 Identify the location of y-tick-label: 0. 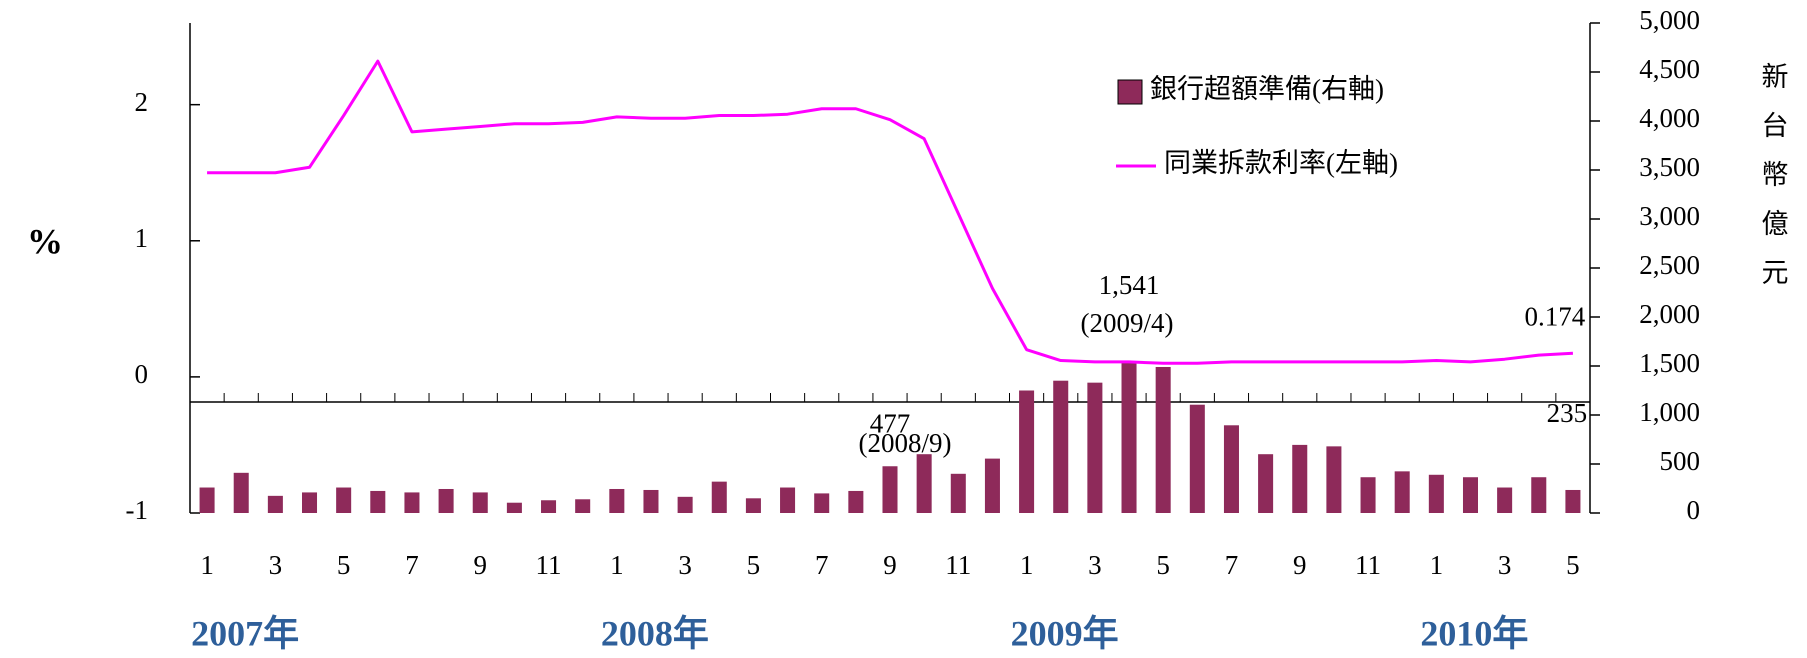
(142, 374).